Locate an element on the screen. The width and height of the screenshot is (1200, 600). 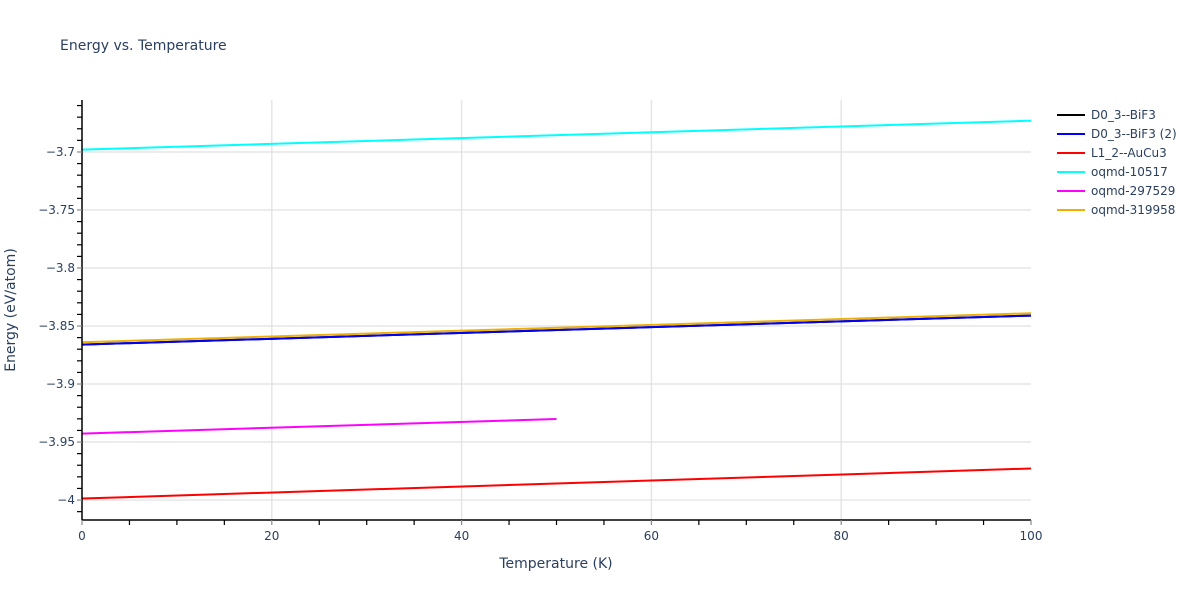
legend-item: oqmd-297529 is located at coordinates (1116, 191).